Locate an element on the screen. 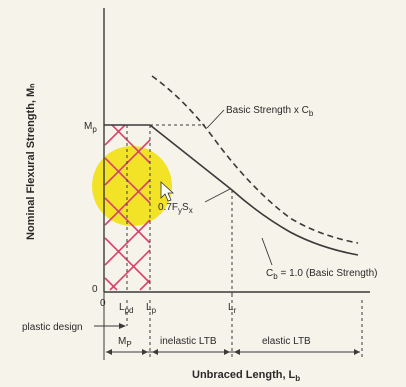 This screenshot has width=406, height=387. arrowhead-lp-left is located at coordinates (145, 352).